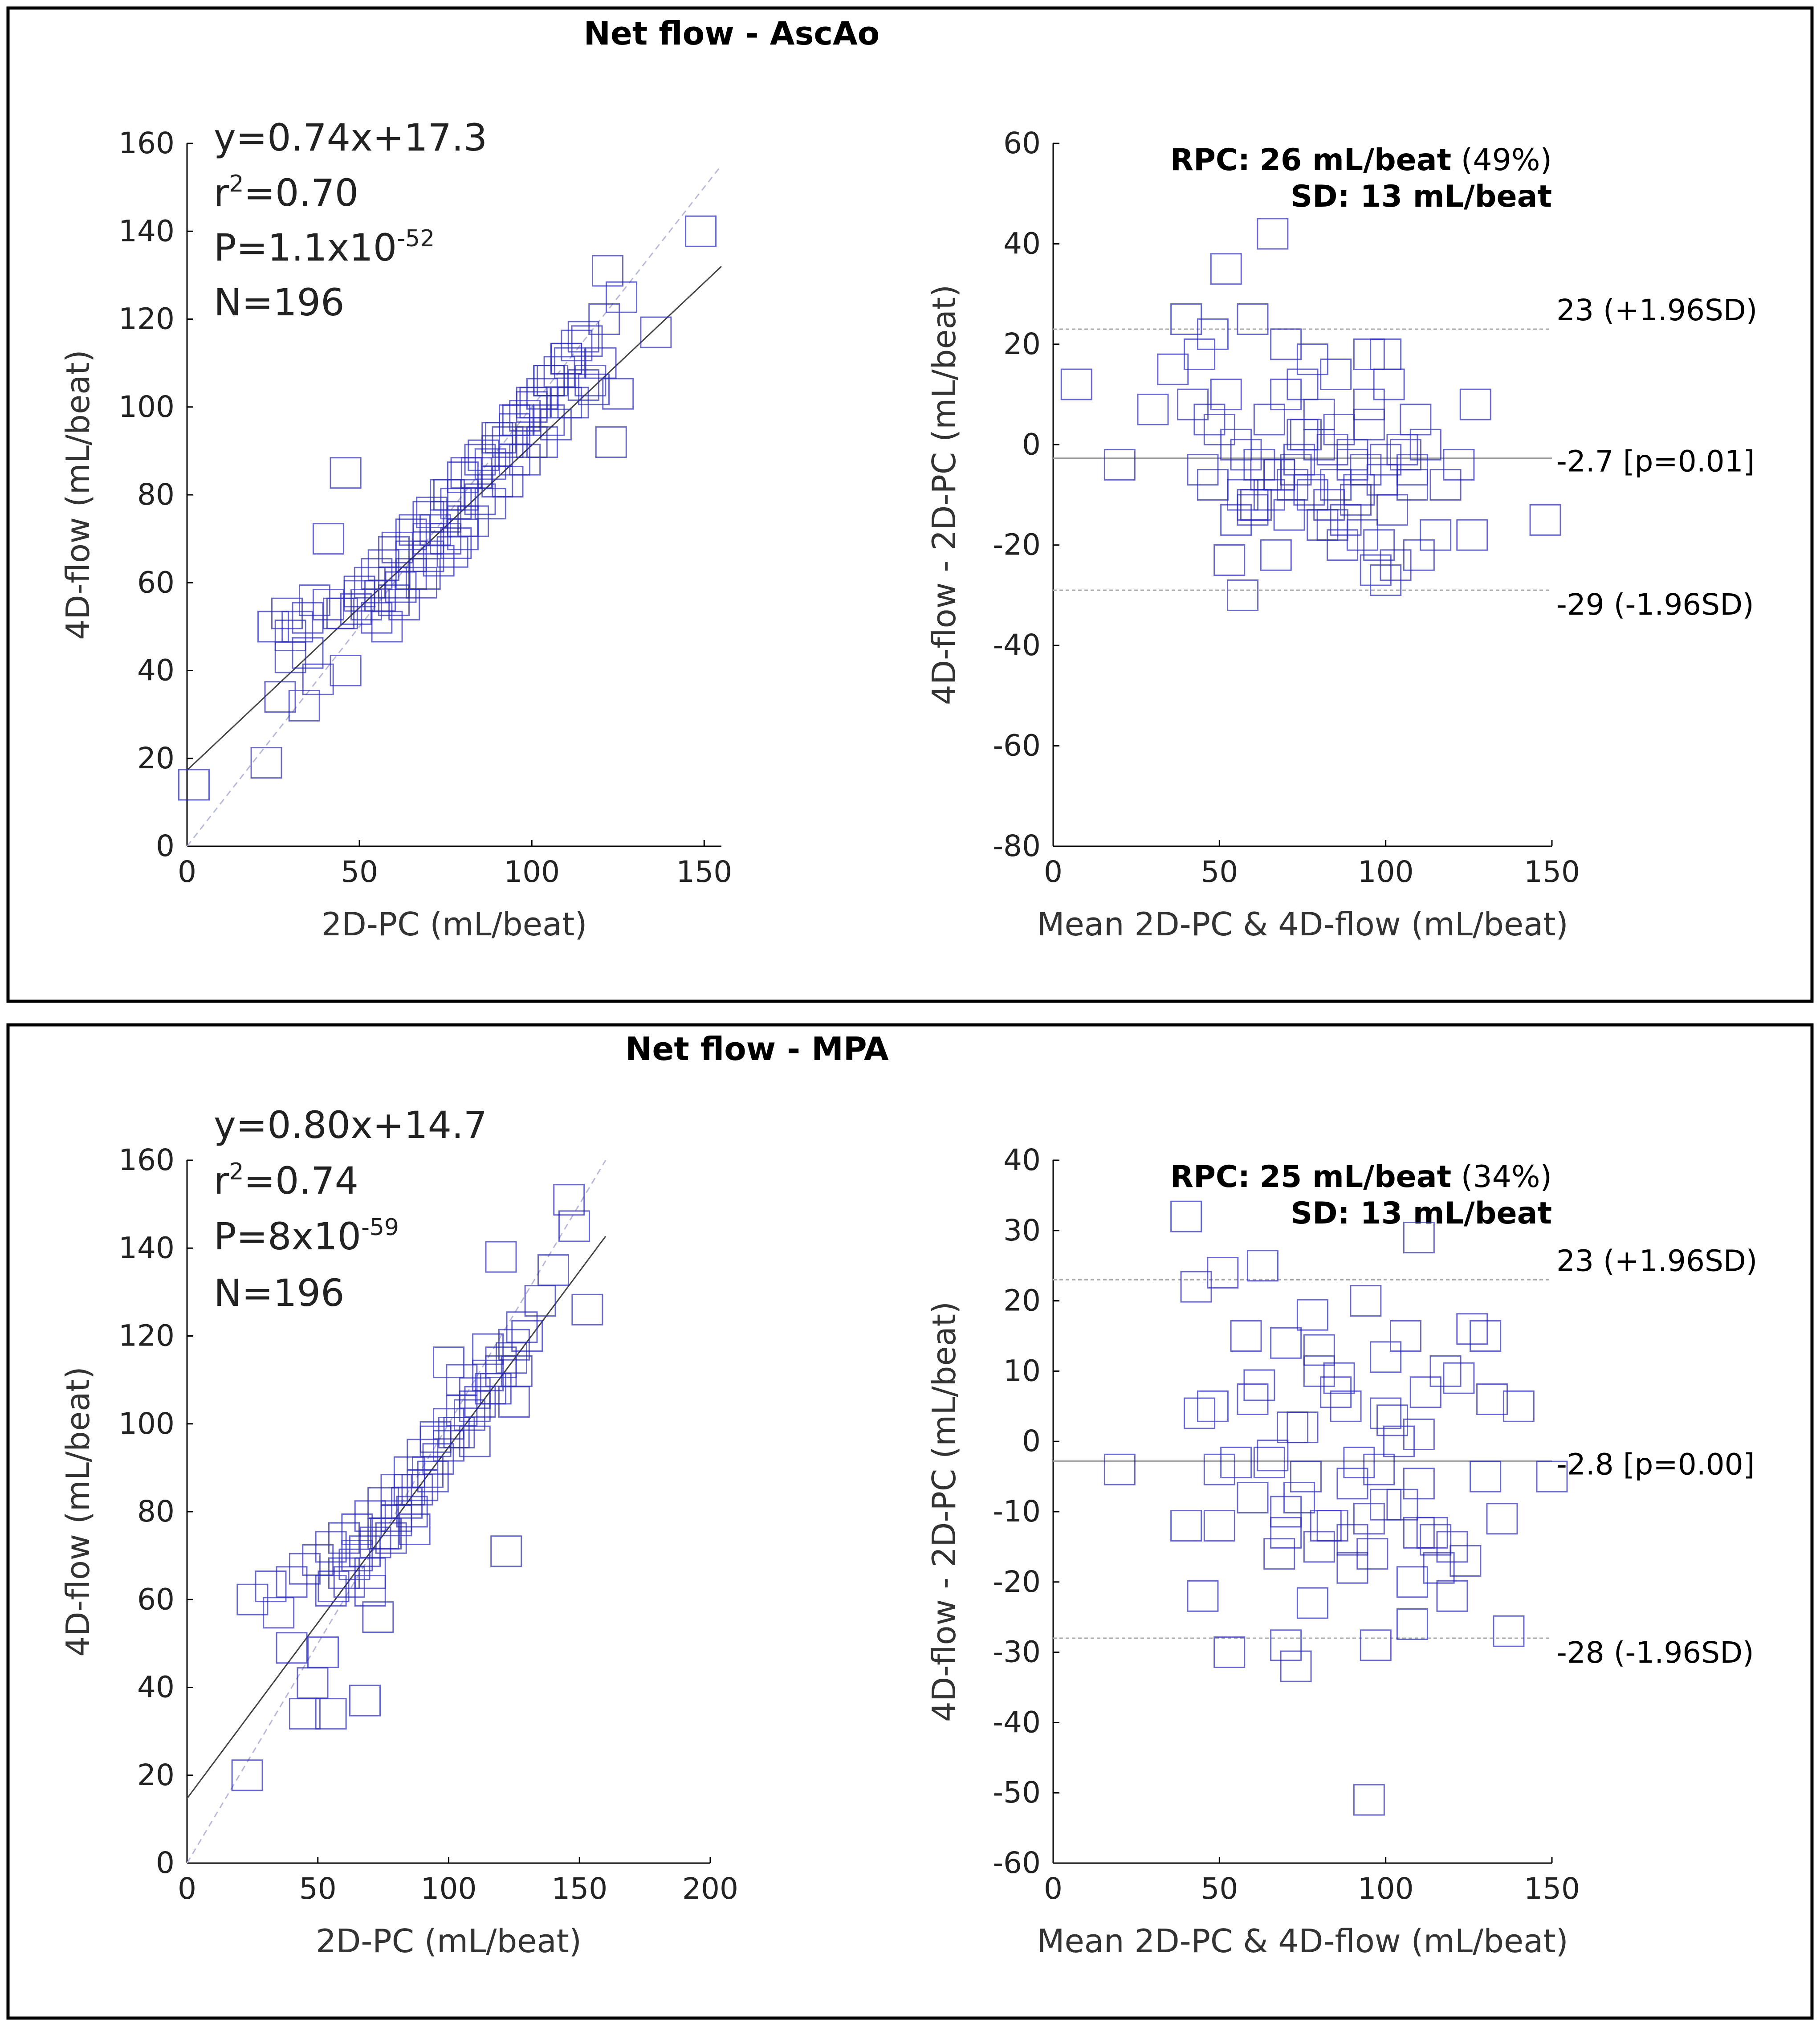 The width and height of the screenshot is (1820, 2027). What do you see at coordinates (1361, 1177) in the screenshot?
I see `mpa-rpc: RPC: 25 mL/beat (34%)` at bounding box center [1361, 1177].